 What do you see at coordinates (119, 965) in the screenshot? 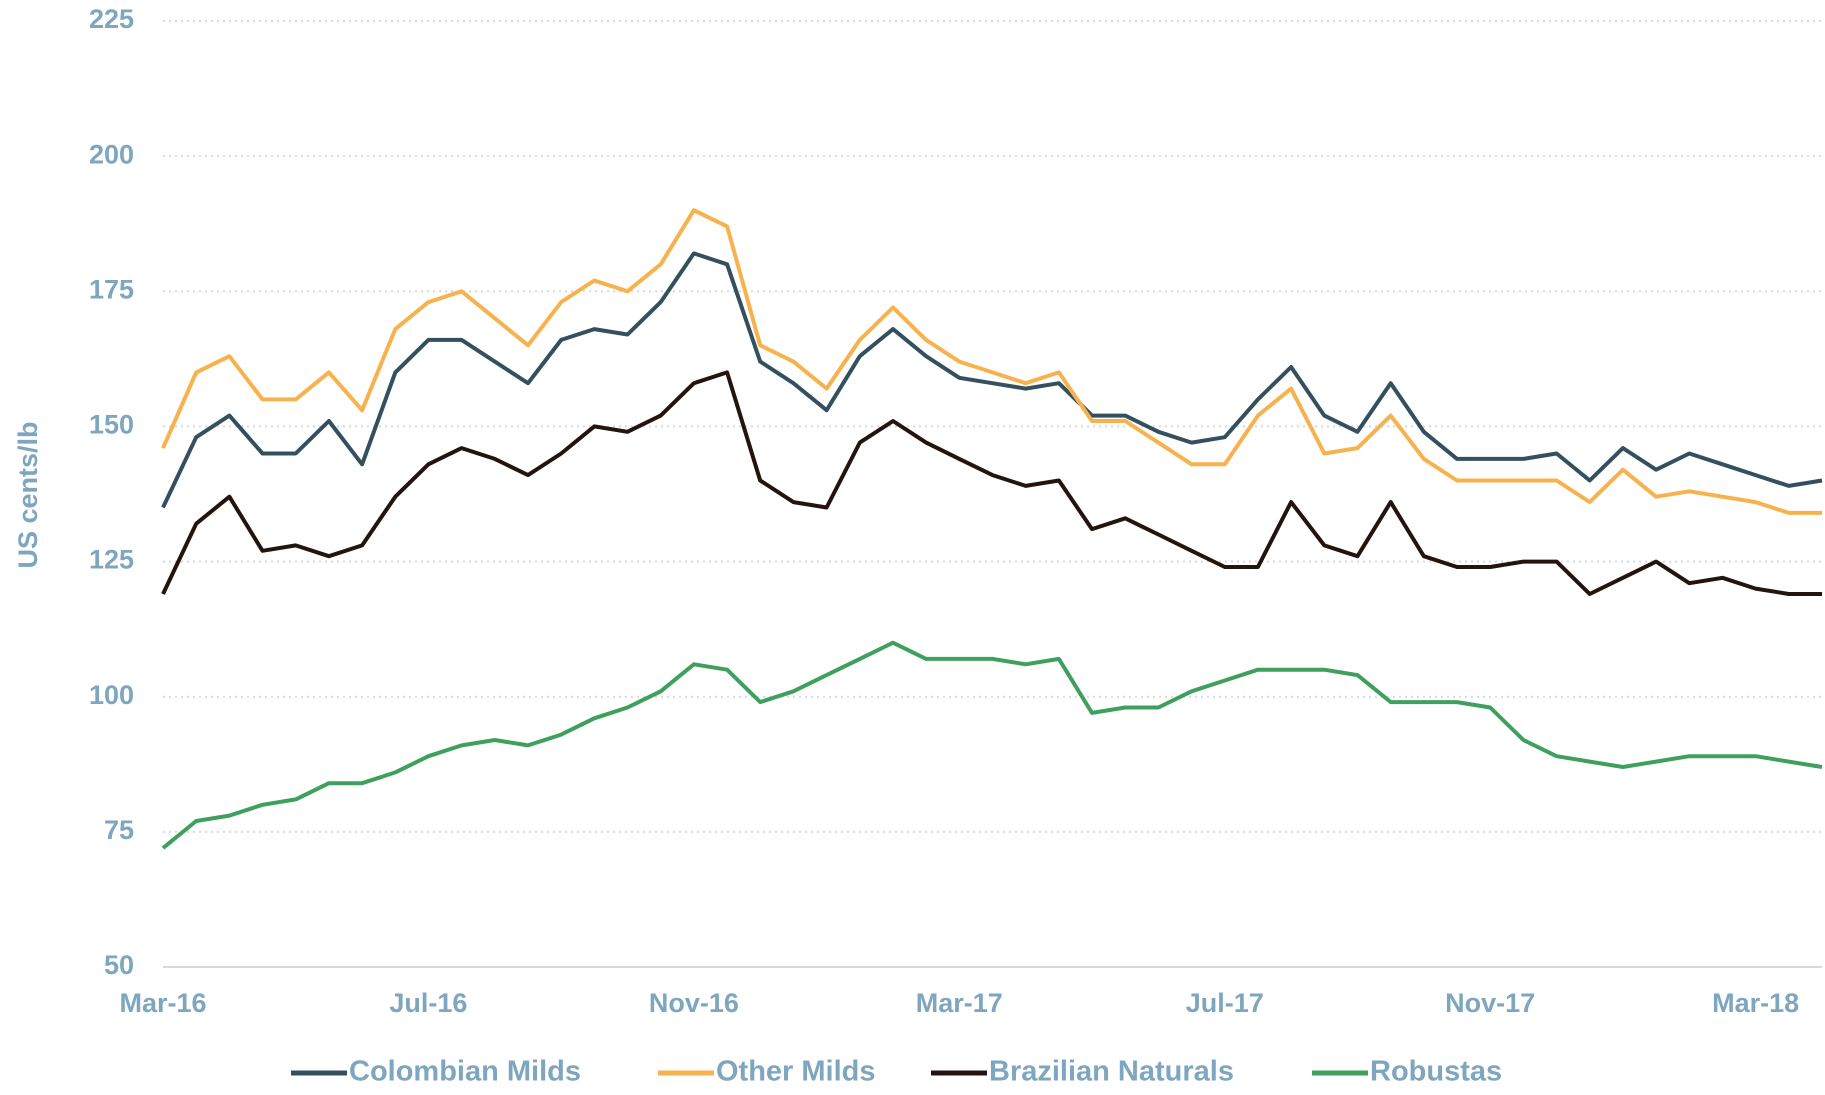
I see `y-tick-label: 50` at bounding box center [119, 965].